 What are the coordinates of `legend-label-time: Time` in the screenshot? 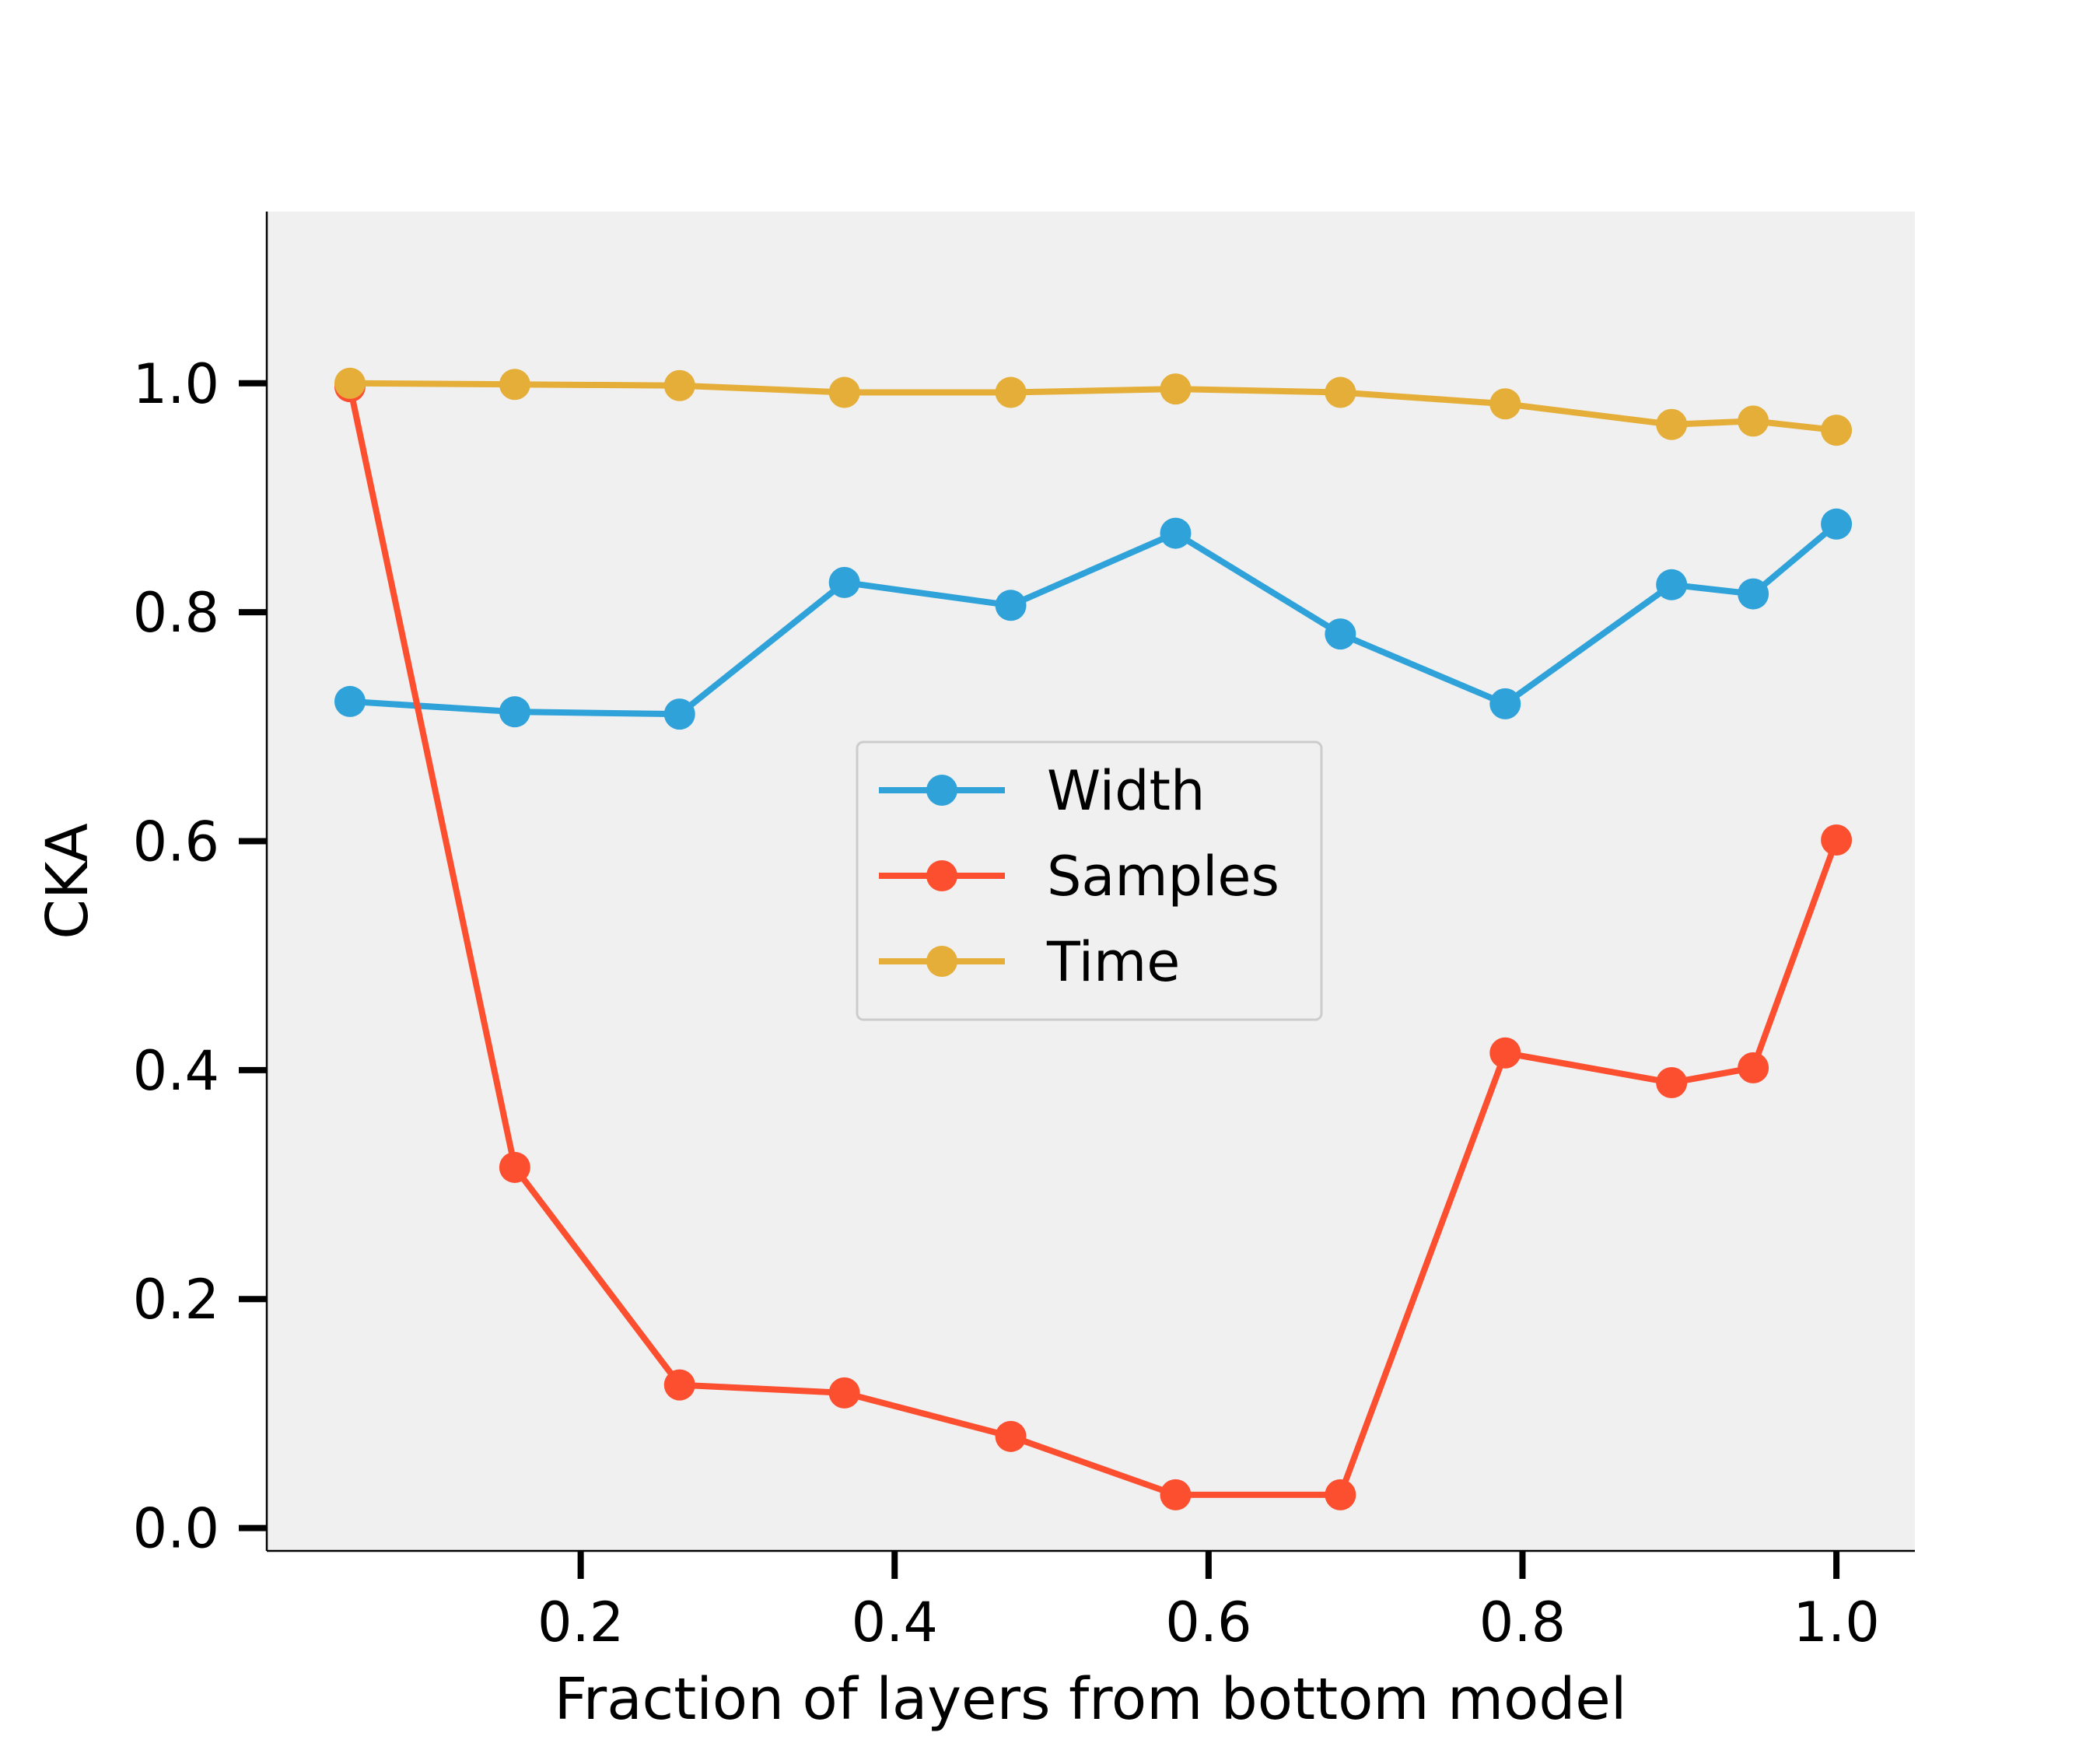 It's located at (1113, 962).